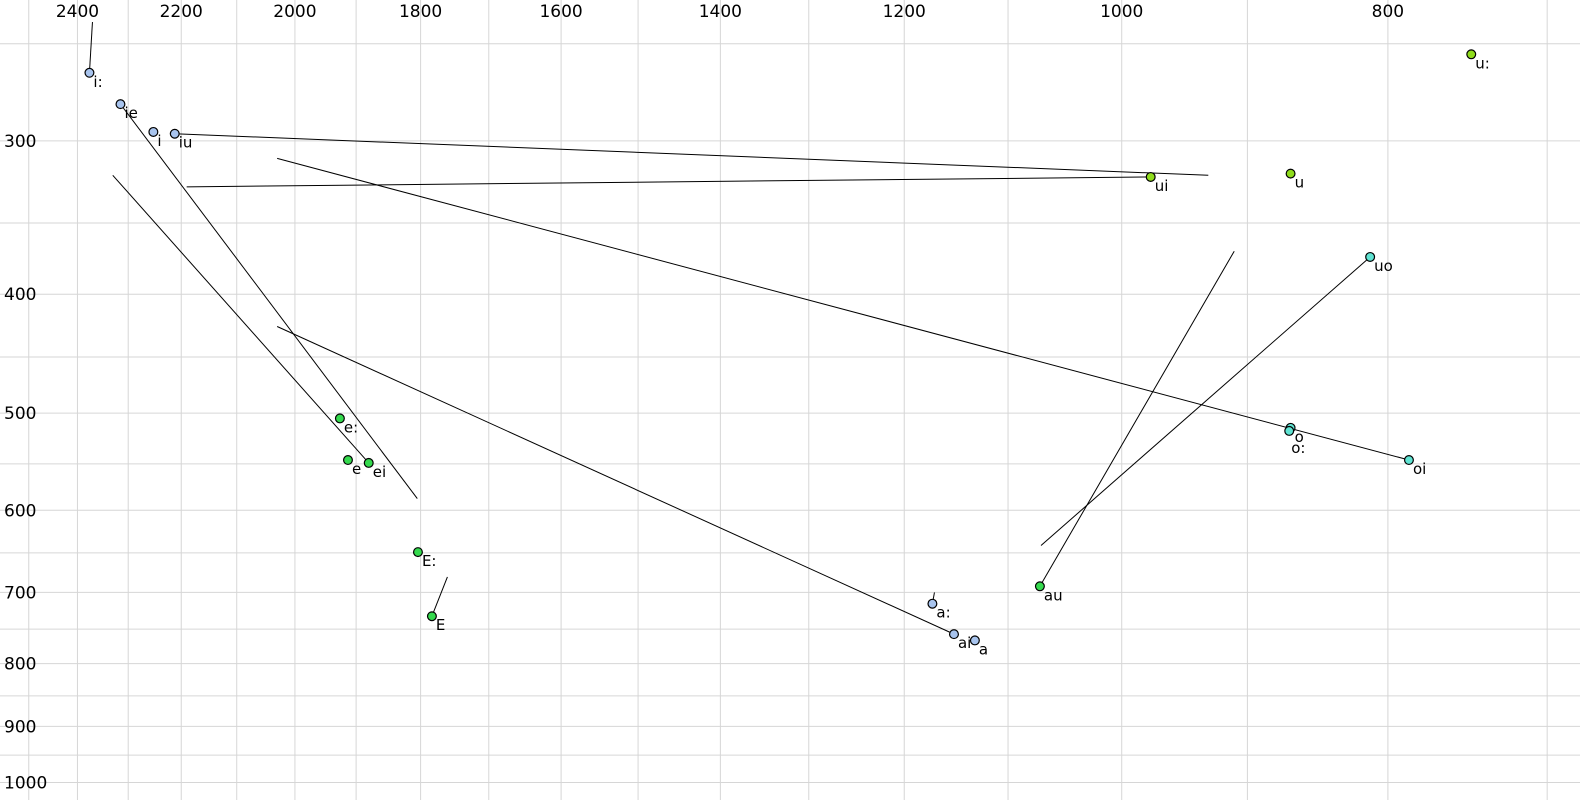 The width and height of the screenshot is (1580, 800). Describe the element at coordinates (379, 472) in the screenshot. I see `vowel-point-label-ei: ei` at that location.